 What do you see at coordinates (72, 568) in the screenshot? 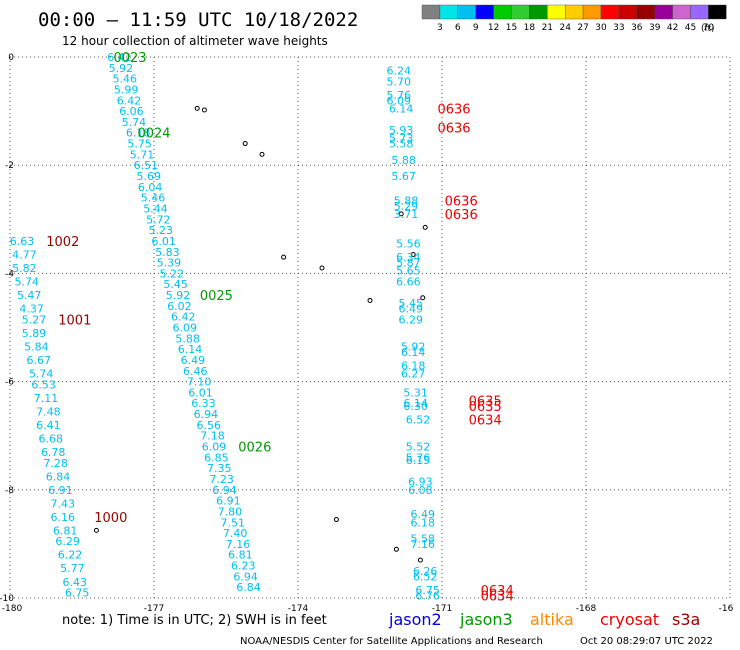
I see `swh-point-label: 5.77` at bounding box center [72, 568].